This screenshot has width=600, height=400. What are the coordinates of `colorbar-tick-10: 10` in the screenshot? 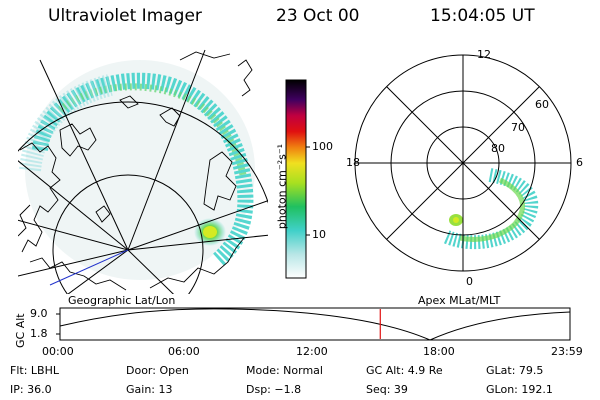 It's located at (319, 234).